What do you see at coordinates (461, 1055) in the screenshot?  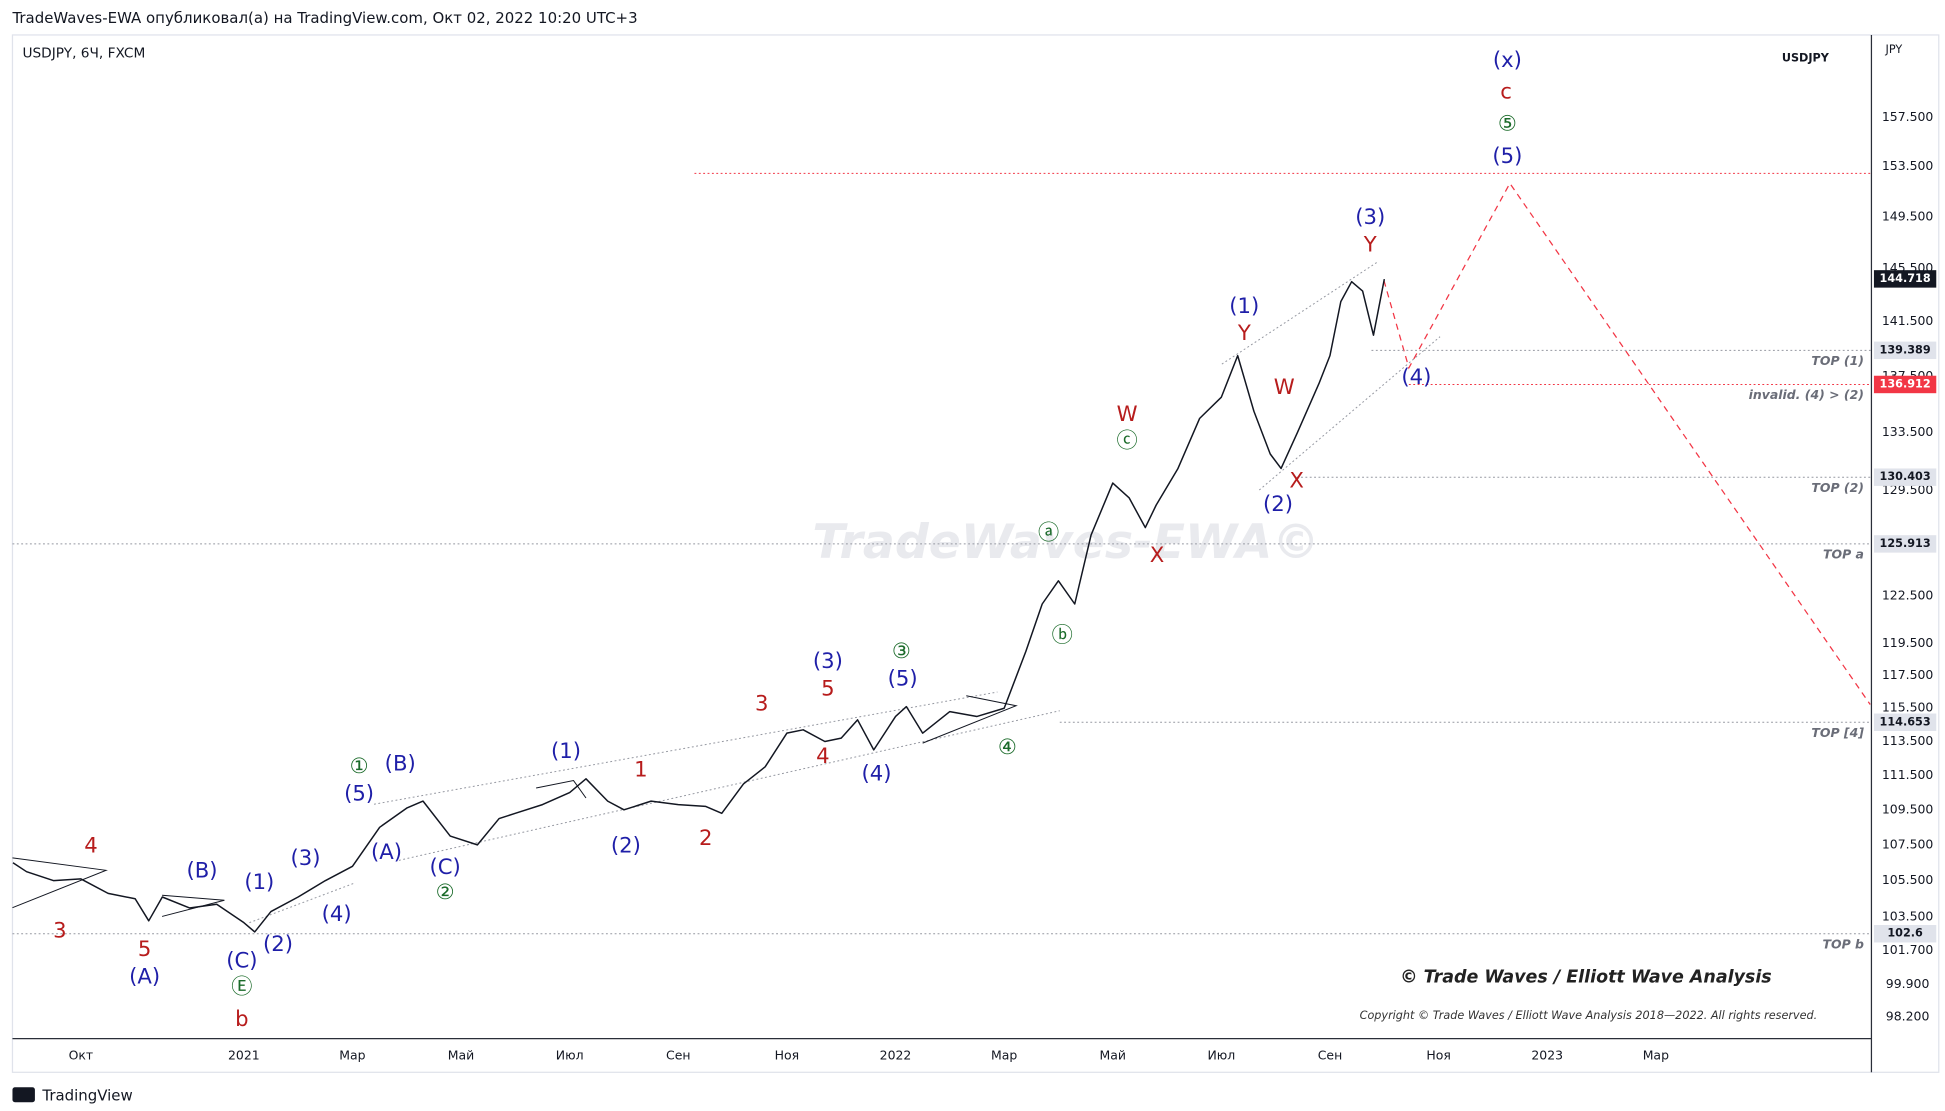 I see `x-tick-label: Май` at bounding box center [461, 1055].